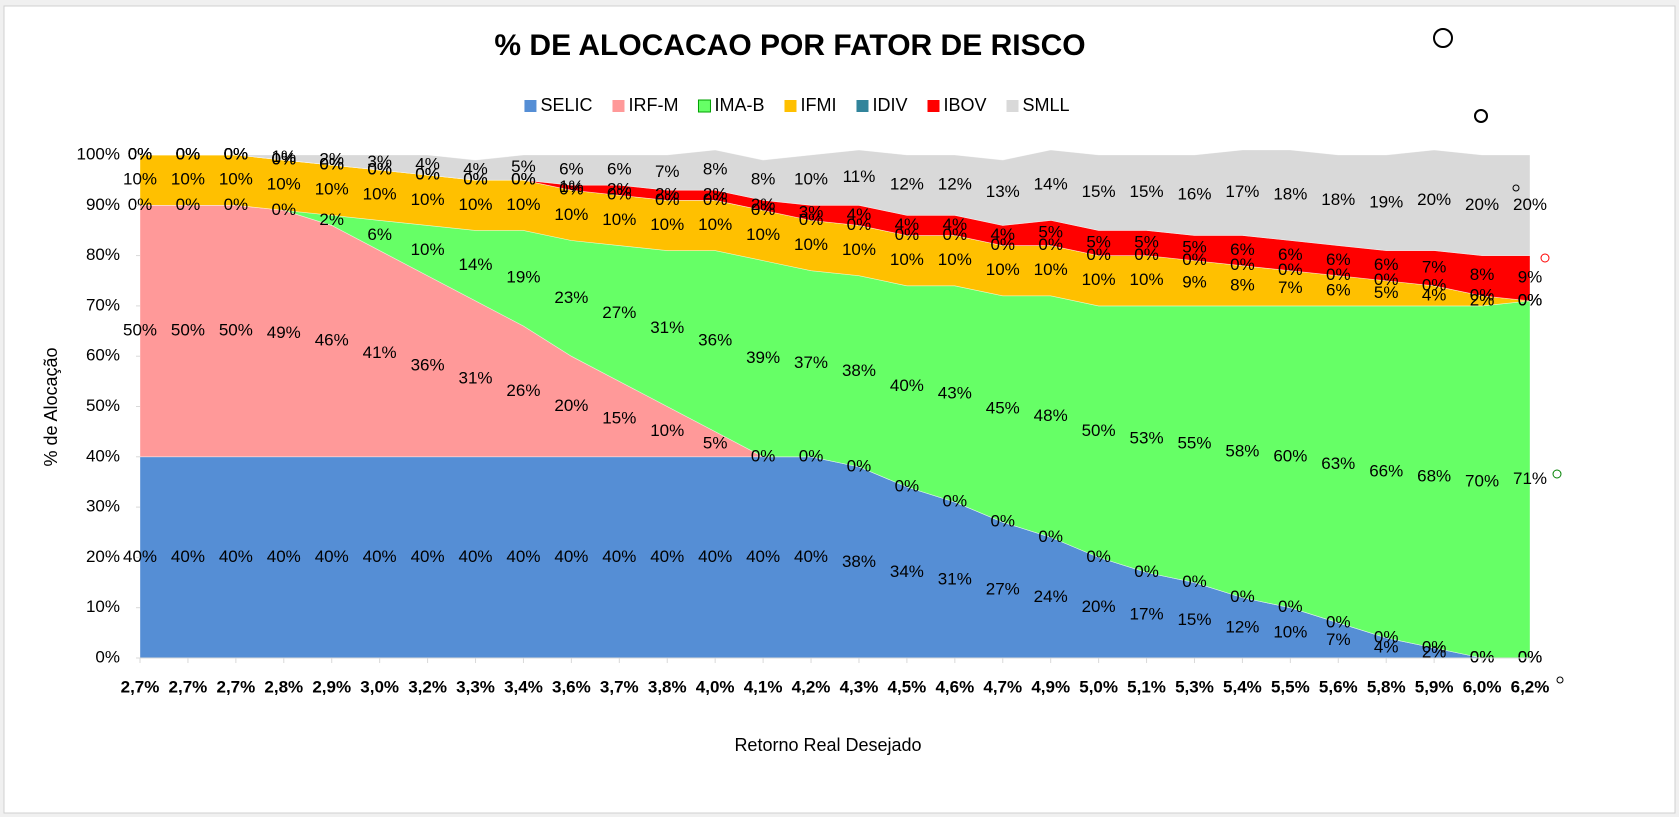 The width and height of the screenshot is (1679, 817). Describe the element at coordinates (103, 455) in the screenshot. I see `y-tick-label: 40%` at that location.